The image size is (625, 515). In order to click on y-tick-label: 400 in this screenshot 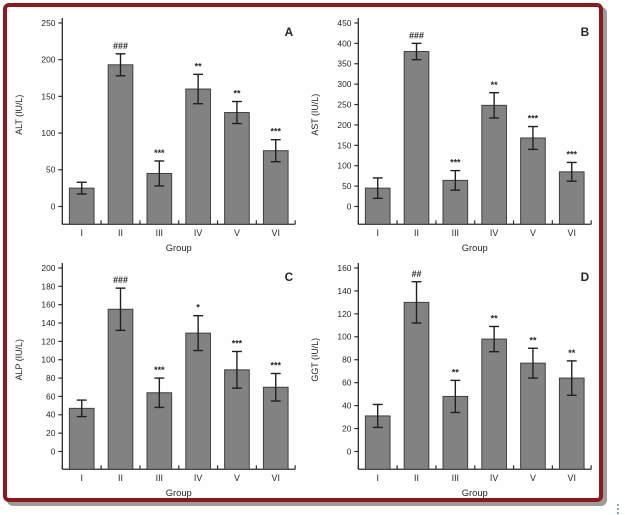, I will do `click(344, 43)`.